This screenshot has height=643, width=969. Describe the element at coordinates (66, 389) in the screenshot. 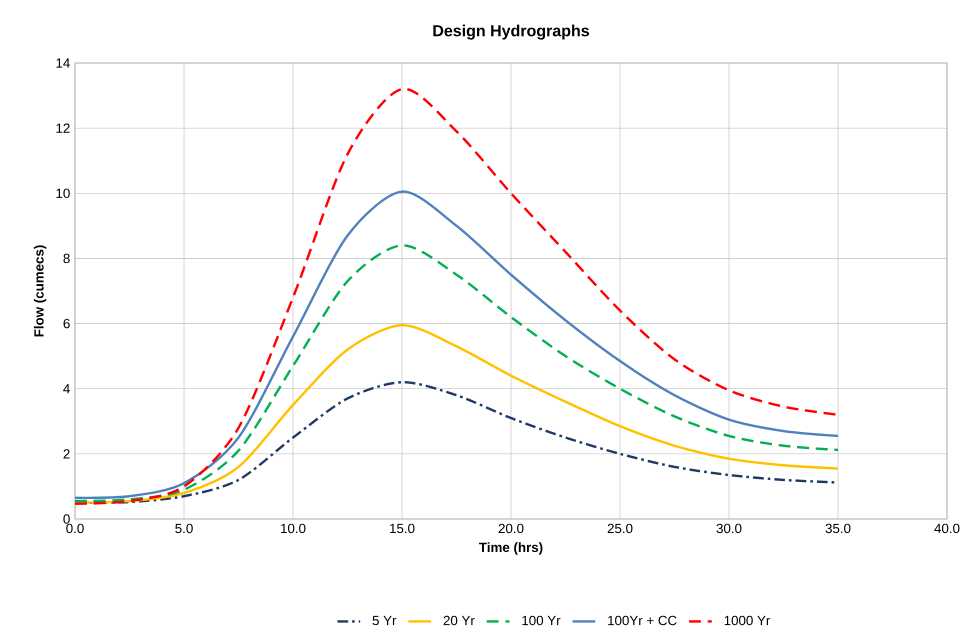

I see `y-tick-label: 4` at that location.